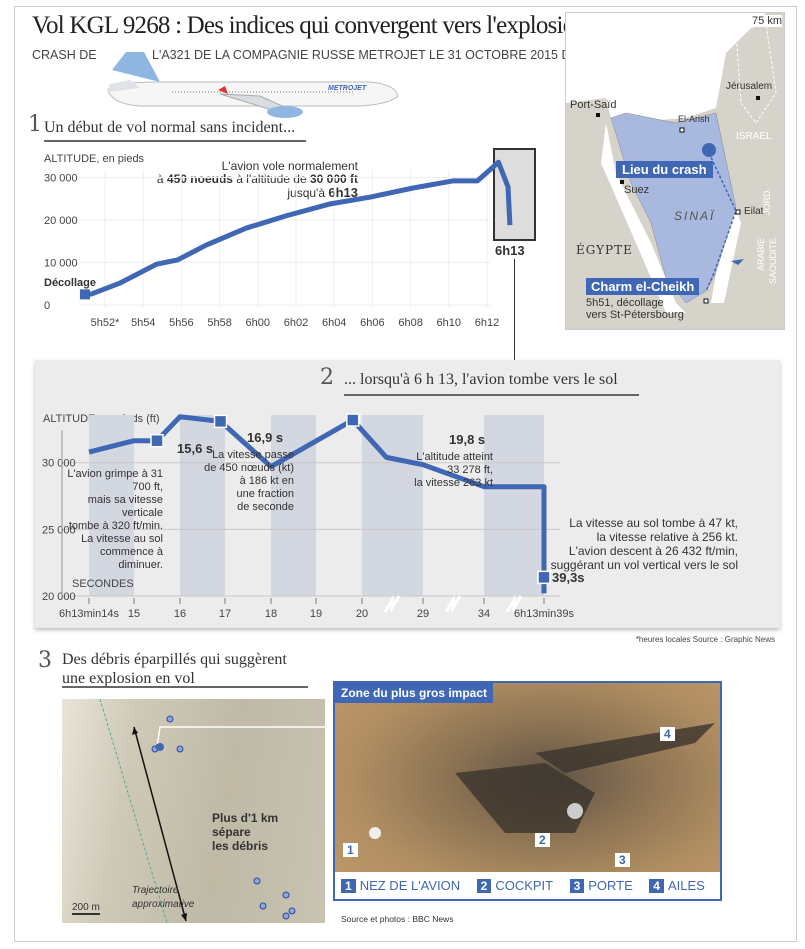  I want to click on x-tick-label: 6h13min14s, so click(89, 614).